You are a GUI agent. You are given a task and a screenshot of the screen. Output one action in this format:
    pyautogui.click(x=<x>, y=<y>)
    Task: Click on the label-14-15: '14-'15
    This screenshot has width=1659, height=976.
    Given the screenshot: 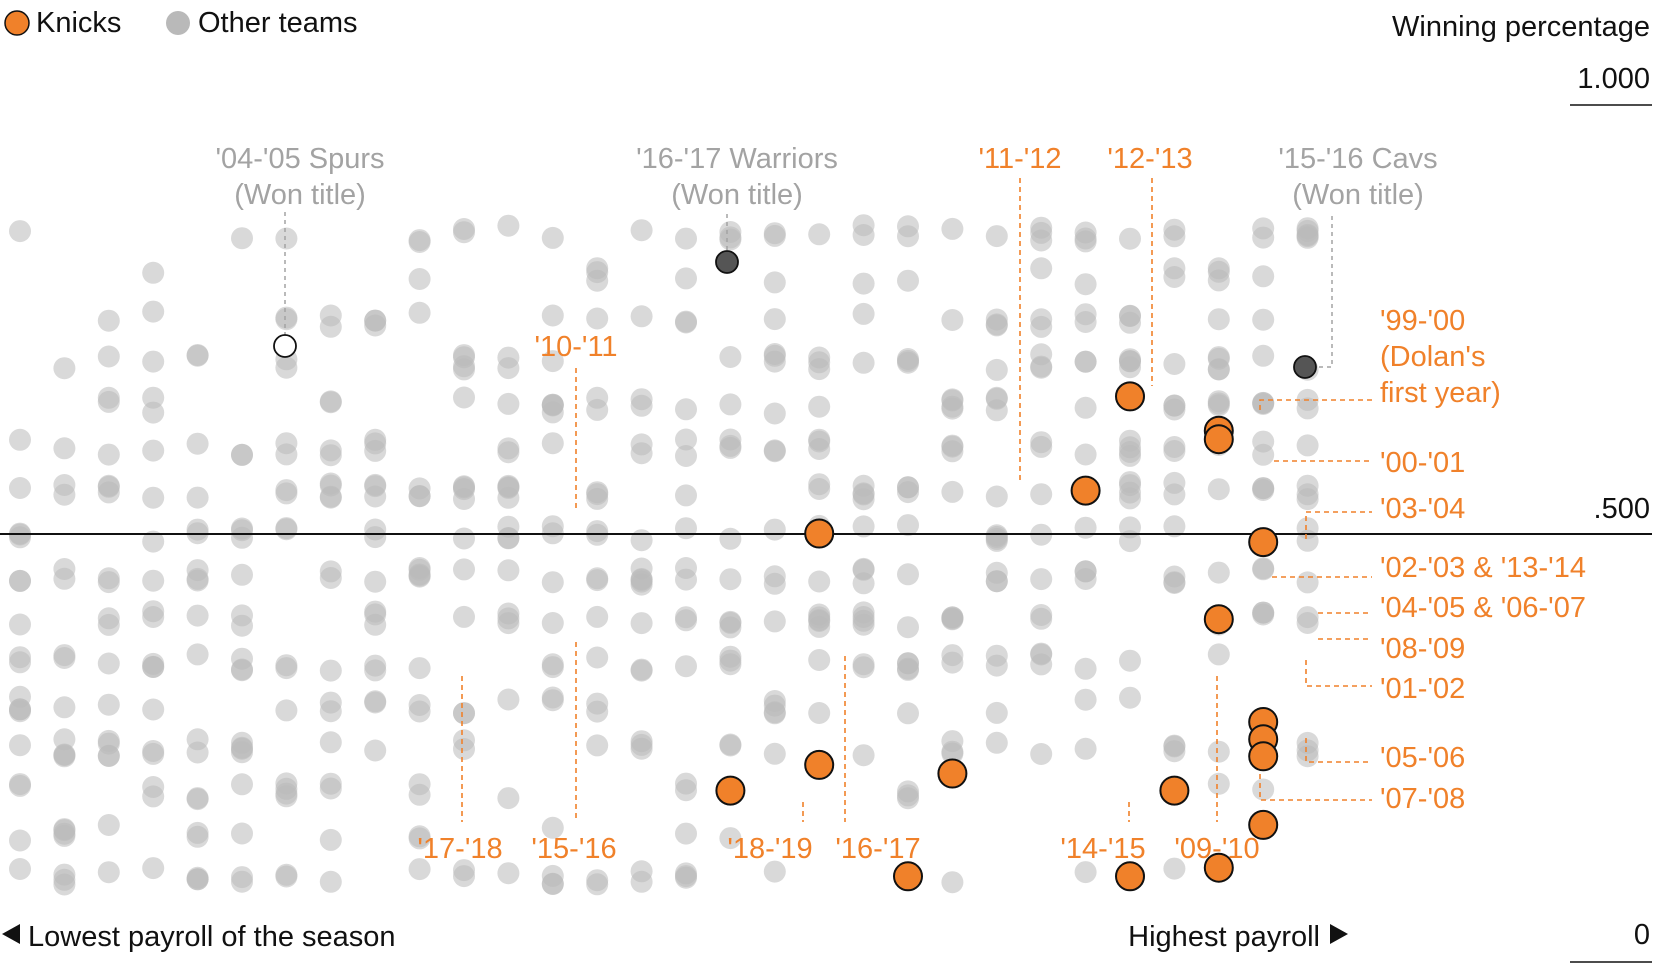 What is the action you would take?
    pyautogui.click(x=1102, y=849)
    